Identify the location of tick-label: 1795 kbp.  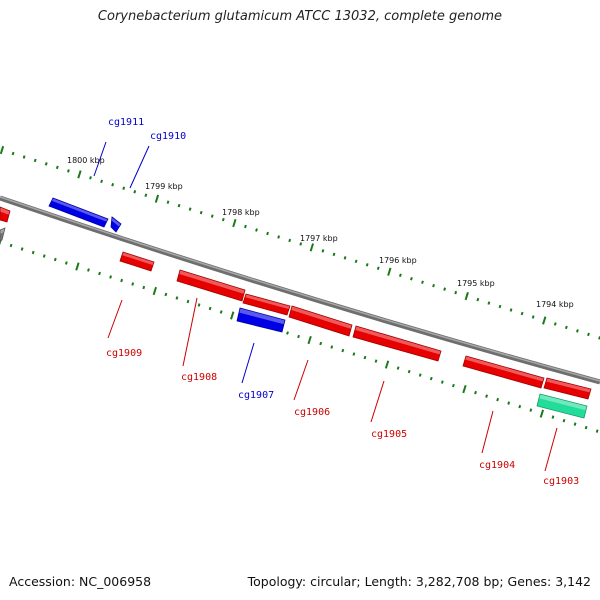
(476, 283).